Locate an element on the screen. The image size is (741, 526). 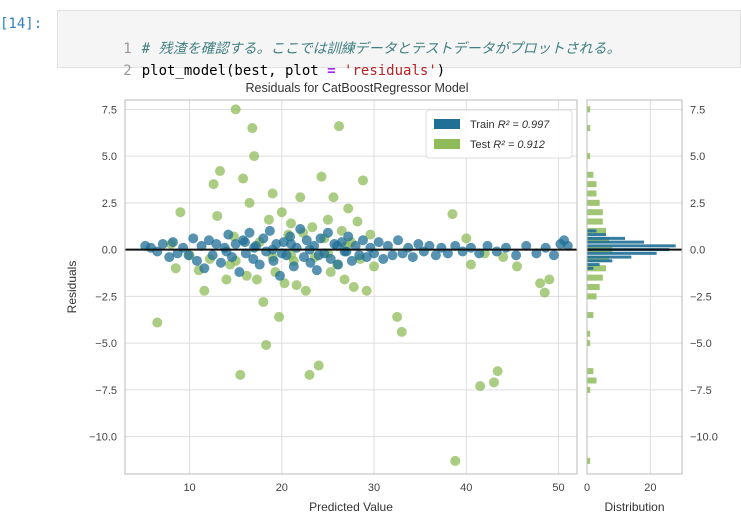
legend: Train R² = 0.997 Test R² = 0.912 is located at coordinates (499, 134).